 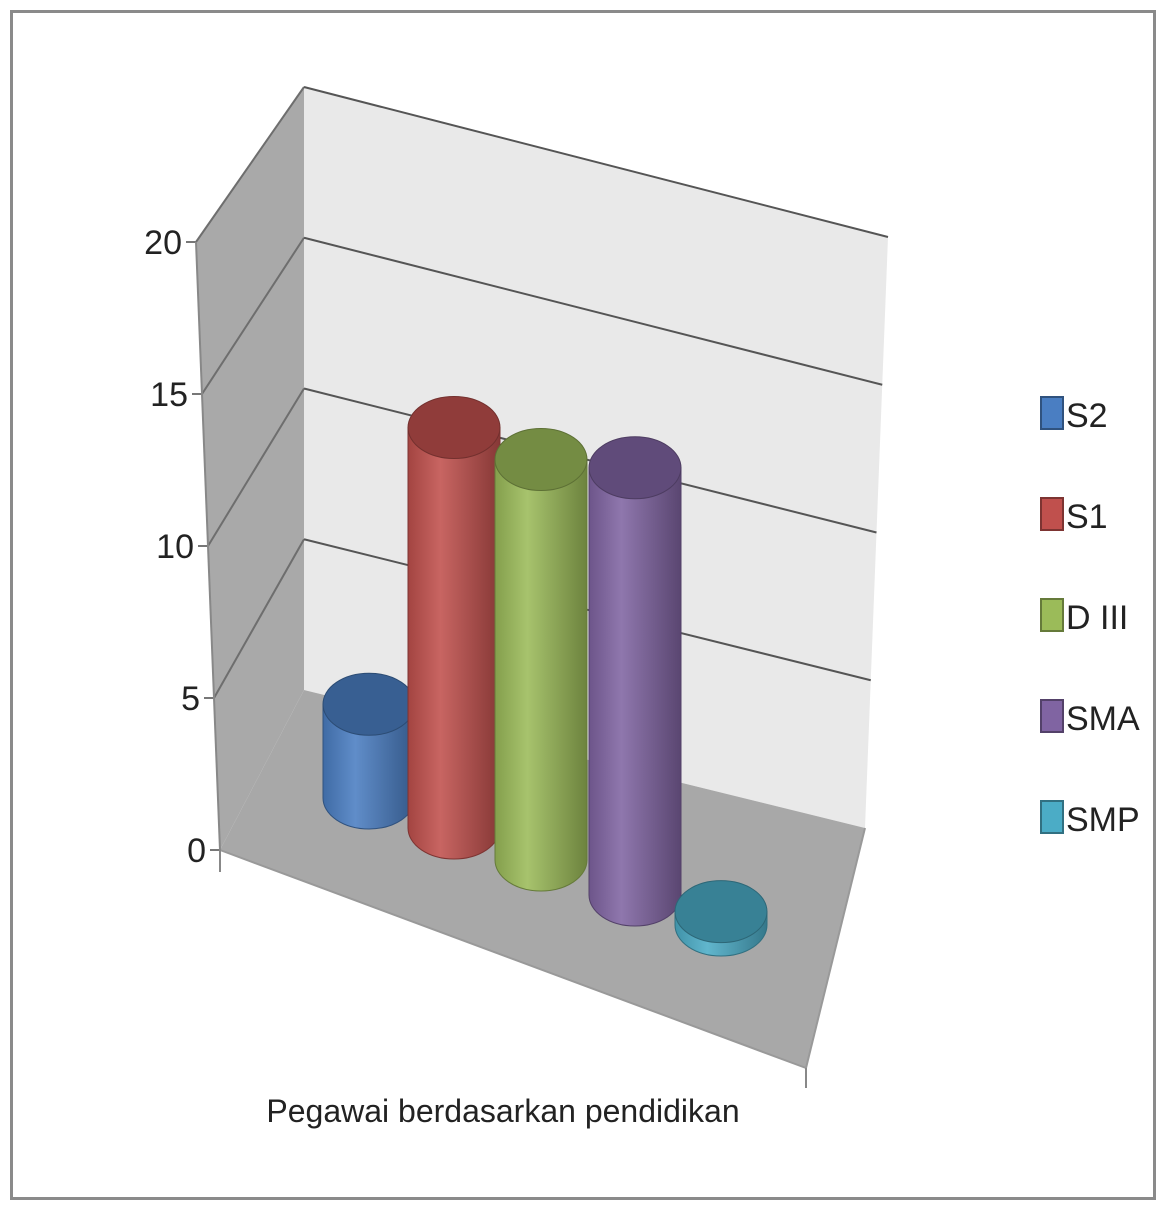 What do you see at coordinates (163, 243) in the screenshot?
I see `y-tick-label: 20` at bounding box center [163, 243].